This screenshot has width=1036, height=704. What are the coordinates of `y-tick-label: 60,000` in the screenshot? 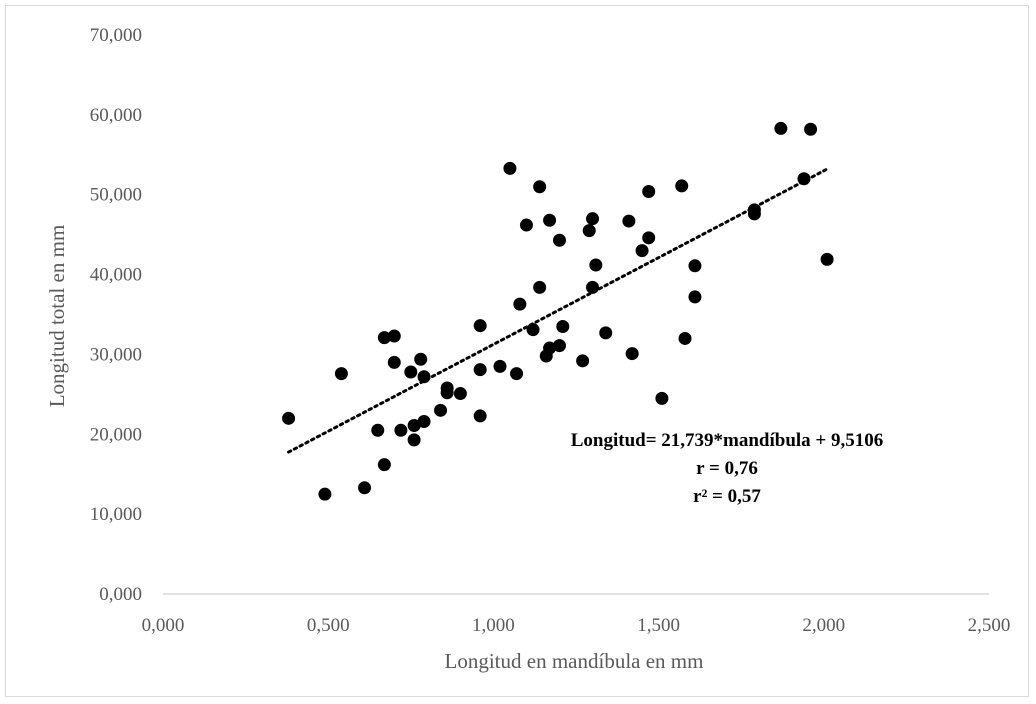 It's located at (116, 115).